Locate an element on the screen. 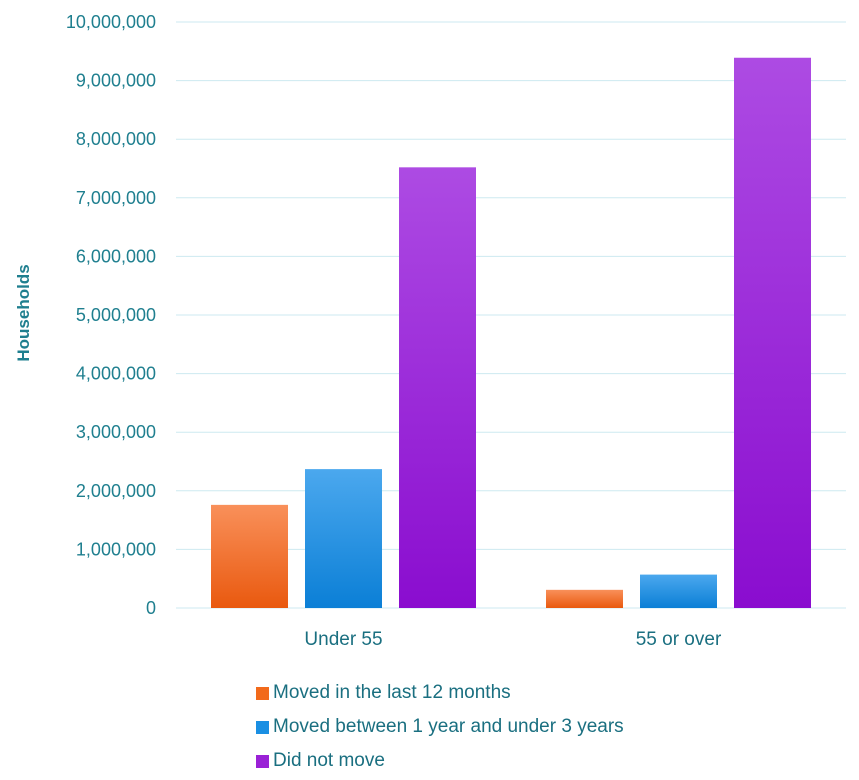 This screenshot has width=859, height=780. y-axis-title: Households is located at coordinates (23, 312).